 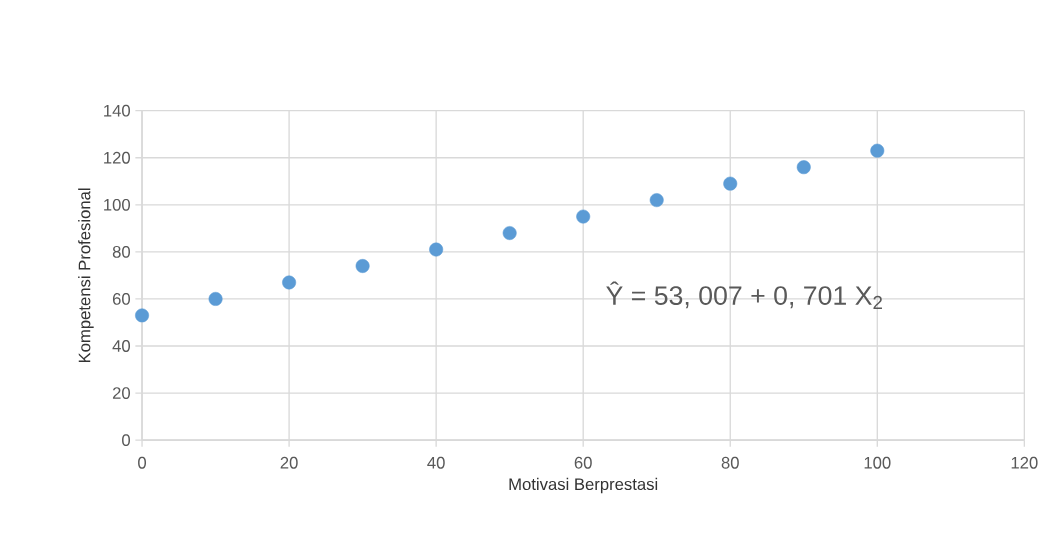 What do you see at coordinates (744, 295) in the screenshot?
I see `annotation: Ŷ = 53, 007 + 0, 701 X$_{2}$` at bounding box center [744, 295].